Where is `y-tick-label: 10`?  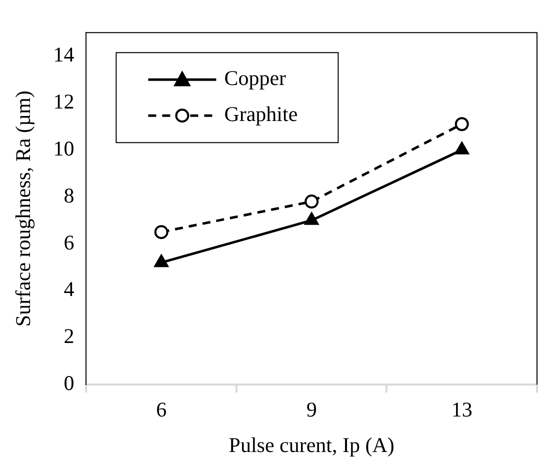
y-tick-label: 10 is located at coordinates (63, 148).